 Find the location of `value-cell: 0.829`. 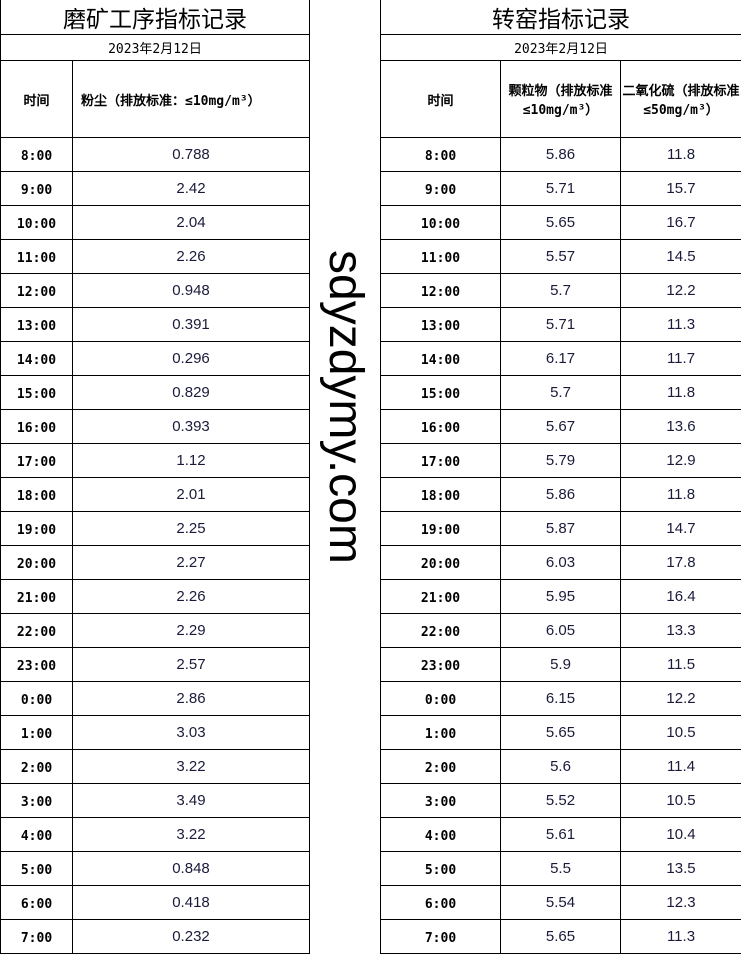

value-cell: 0.829 is located at coordinates (191, 393).